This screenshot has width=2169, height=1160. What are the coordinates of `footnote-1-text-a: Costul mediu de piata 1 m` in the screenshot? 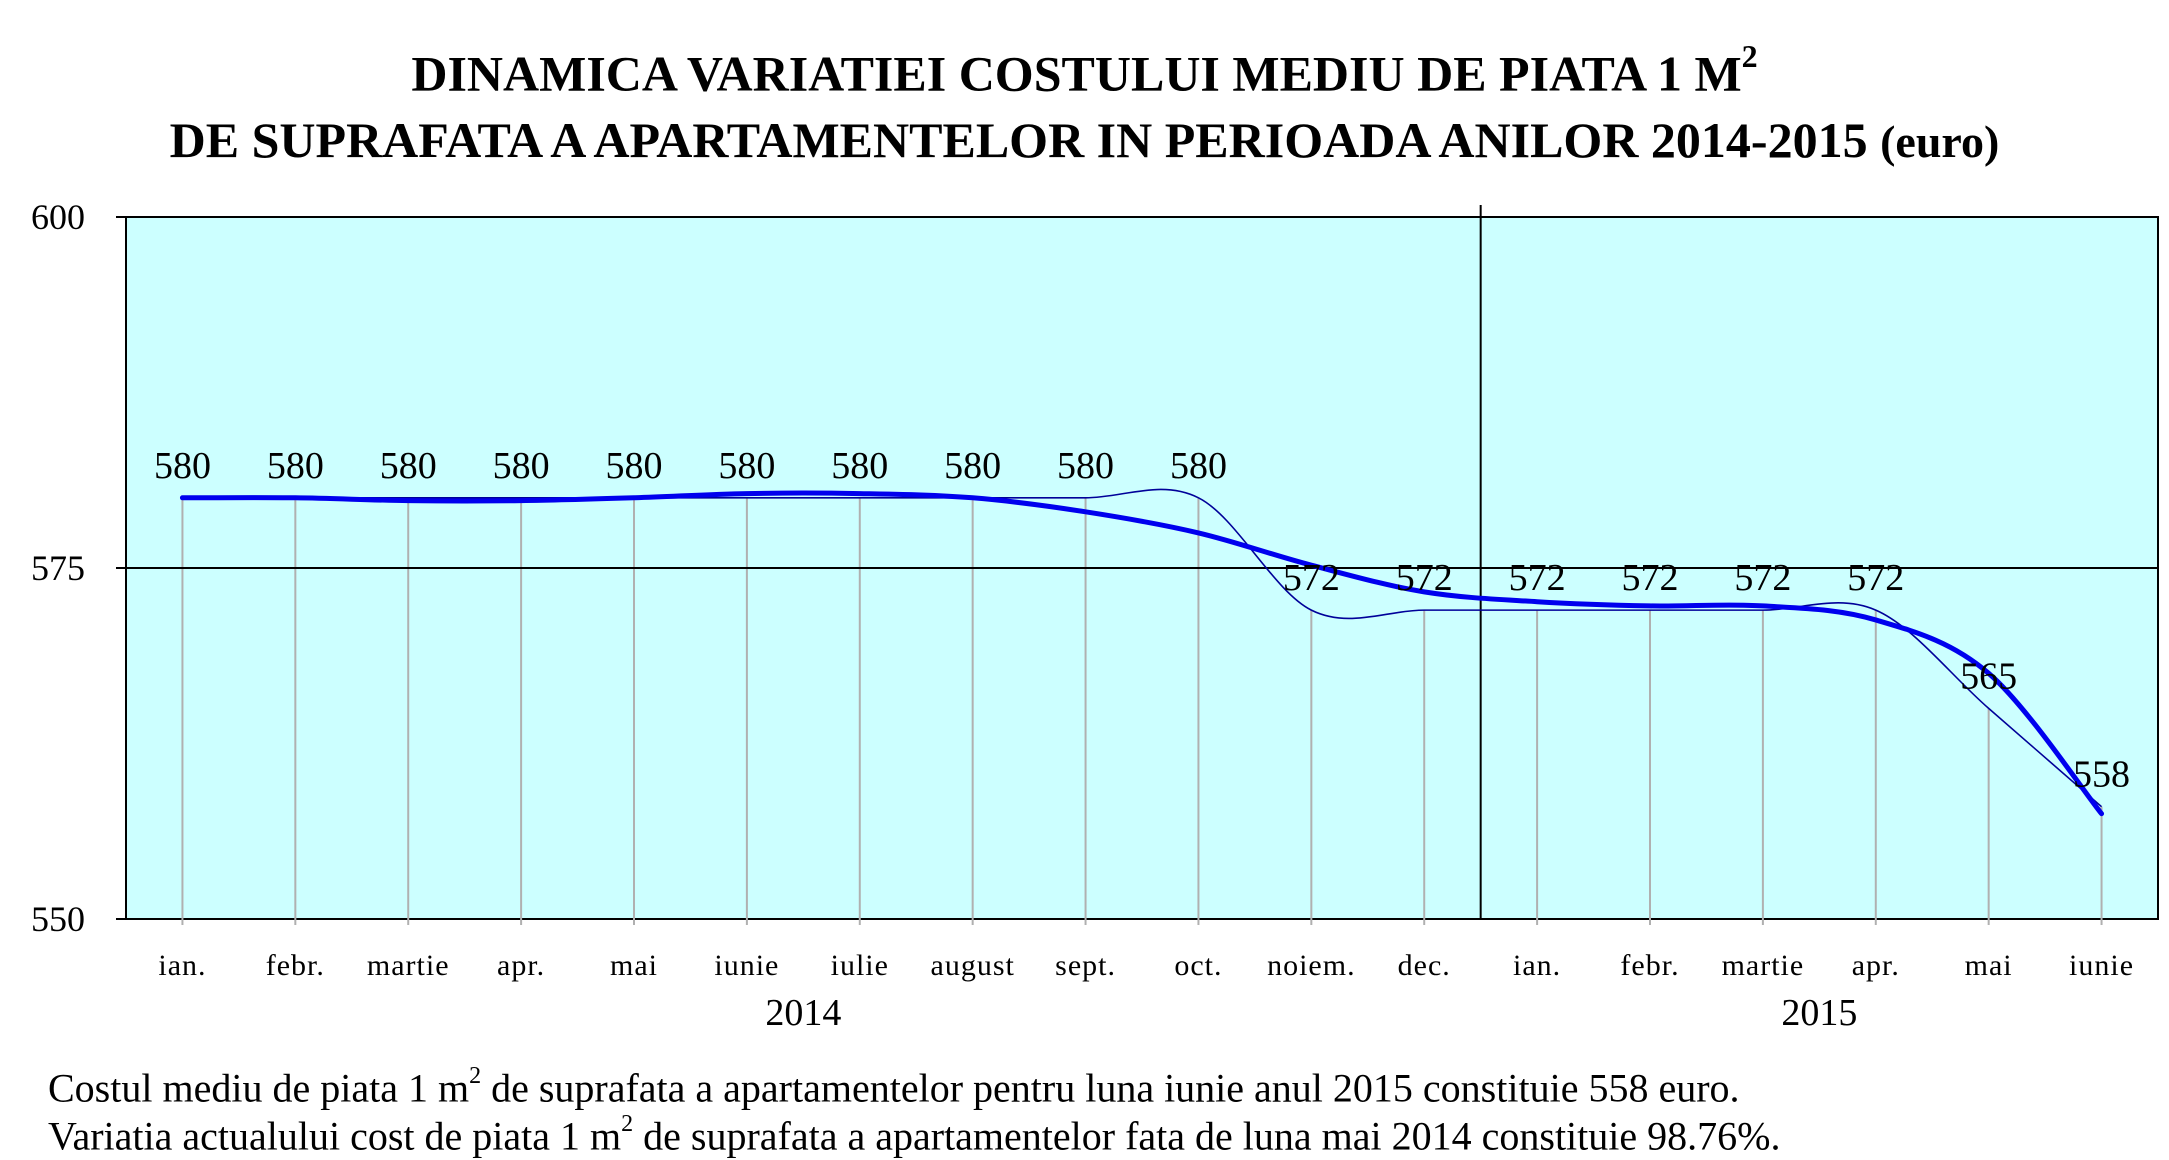 It's located at (259, 1088).